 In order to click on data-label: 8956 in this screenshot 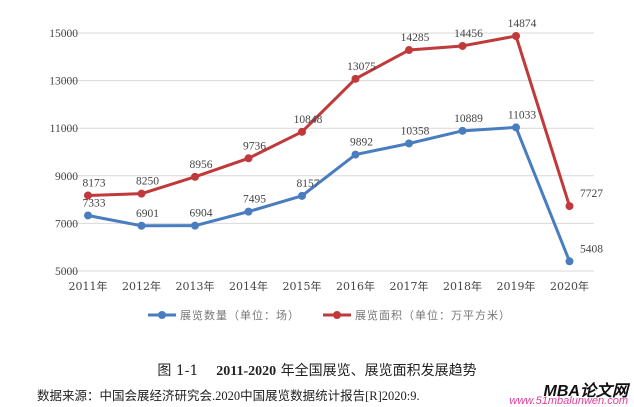, I will do `click(201, 165)`.